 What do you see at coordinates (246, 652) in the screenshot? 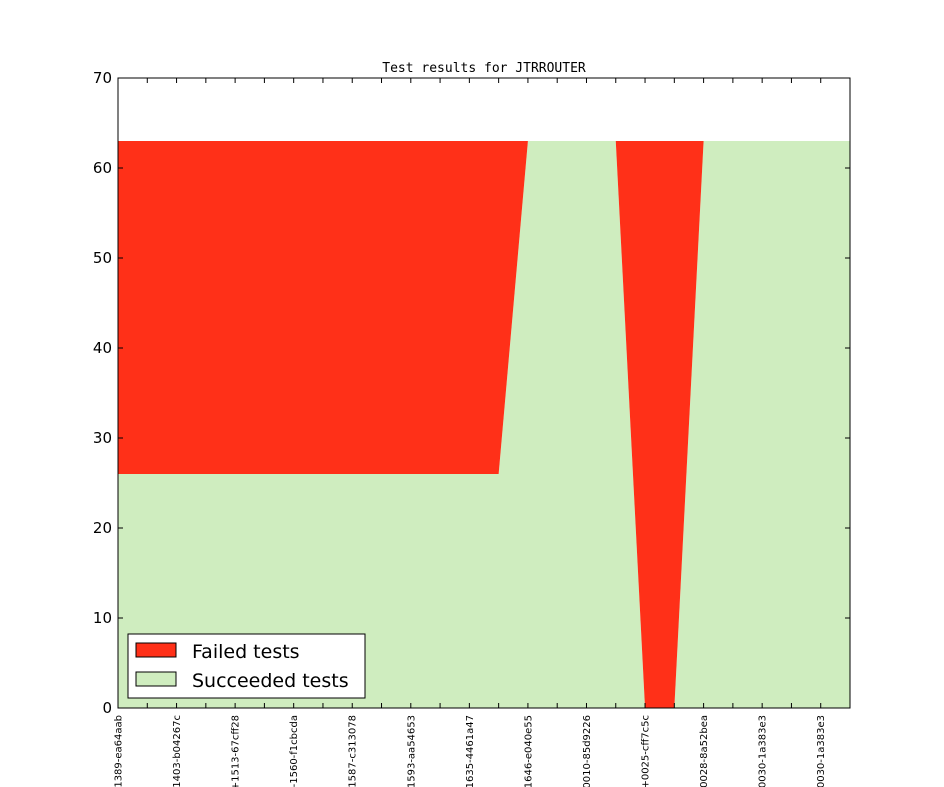
I see `legend-label-failed: Failed tests` at bounding box center [246, 652].